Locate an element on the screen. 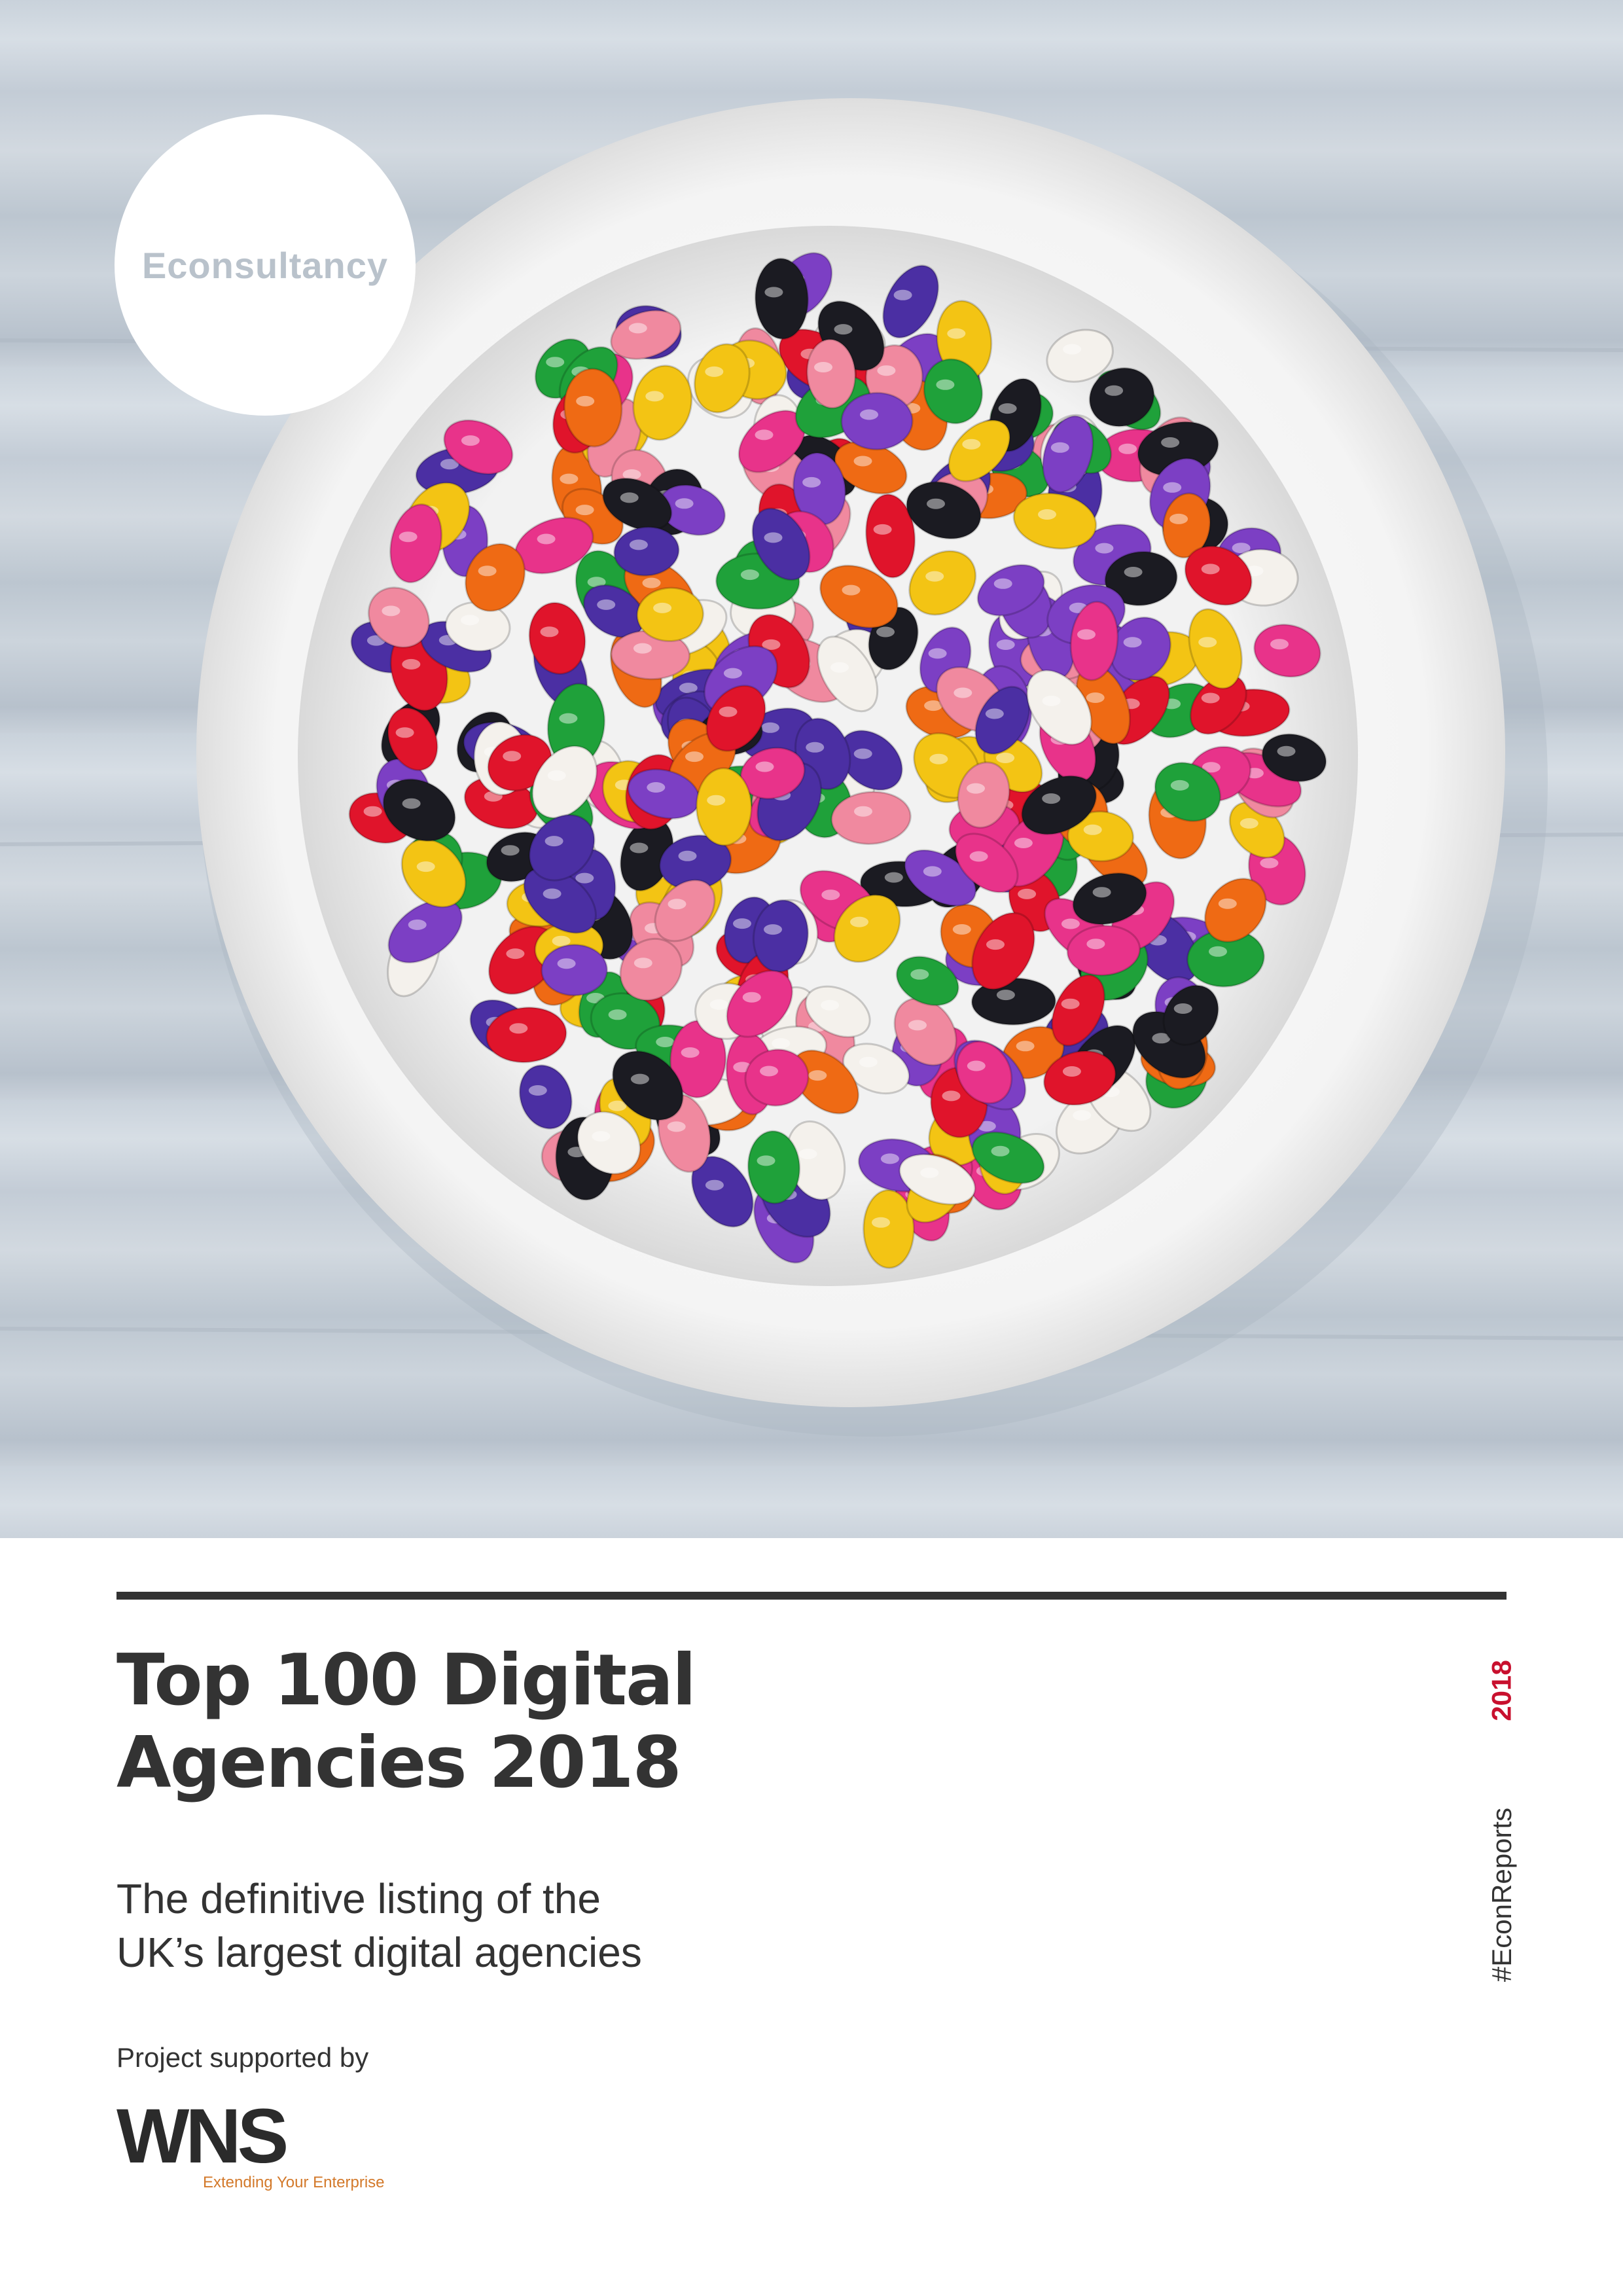 The width and height of the screenshot is (1623, 2296). side-hashtag: #EconReports is located at coordinates (1502, 1895).